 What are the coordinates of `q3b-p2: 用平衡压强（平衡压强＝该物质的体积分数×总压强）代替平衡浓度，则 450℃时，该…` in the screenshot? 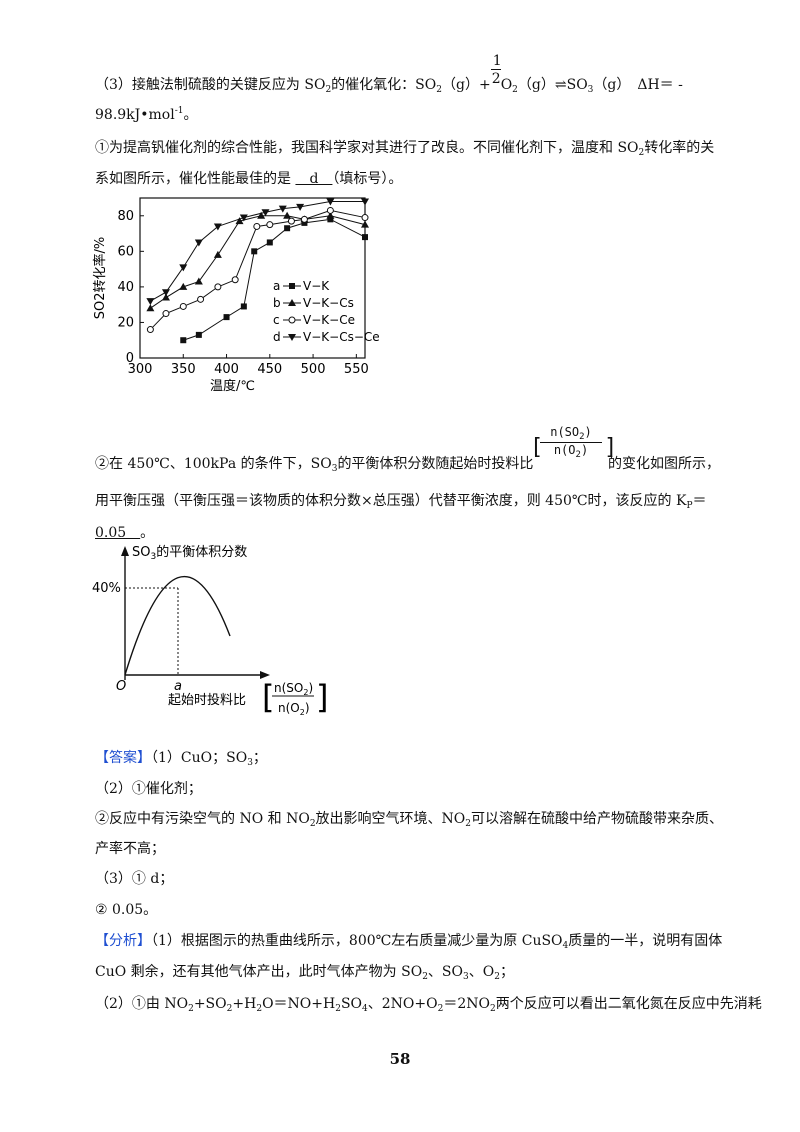 It's located at (401, 500).